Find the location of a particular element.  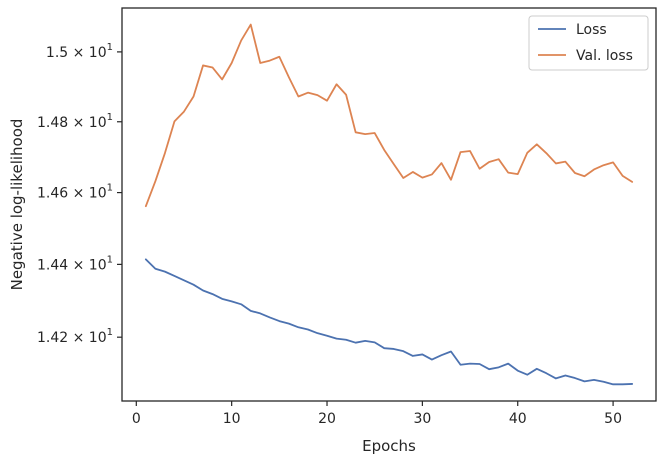

legend-label-loss: Loss is located at coordinates (591, 30).